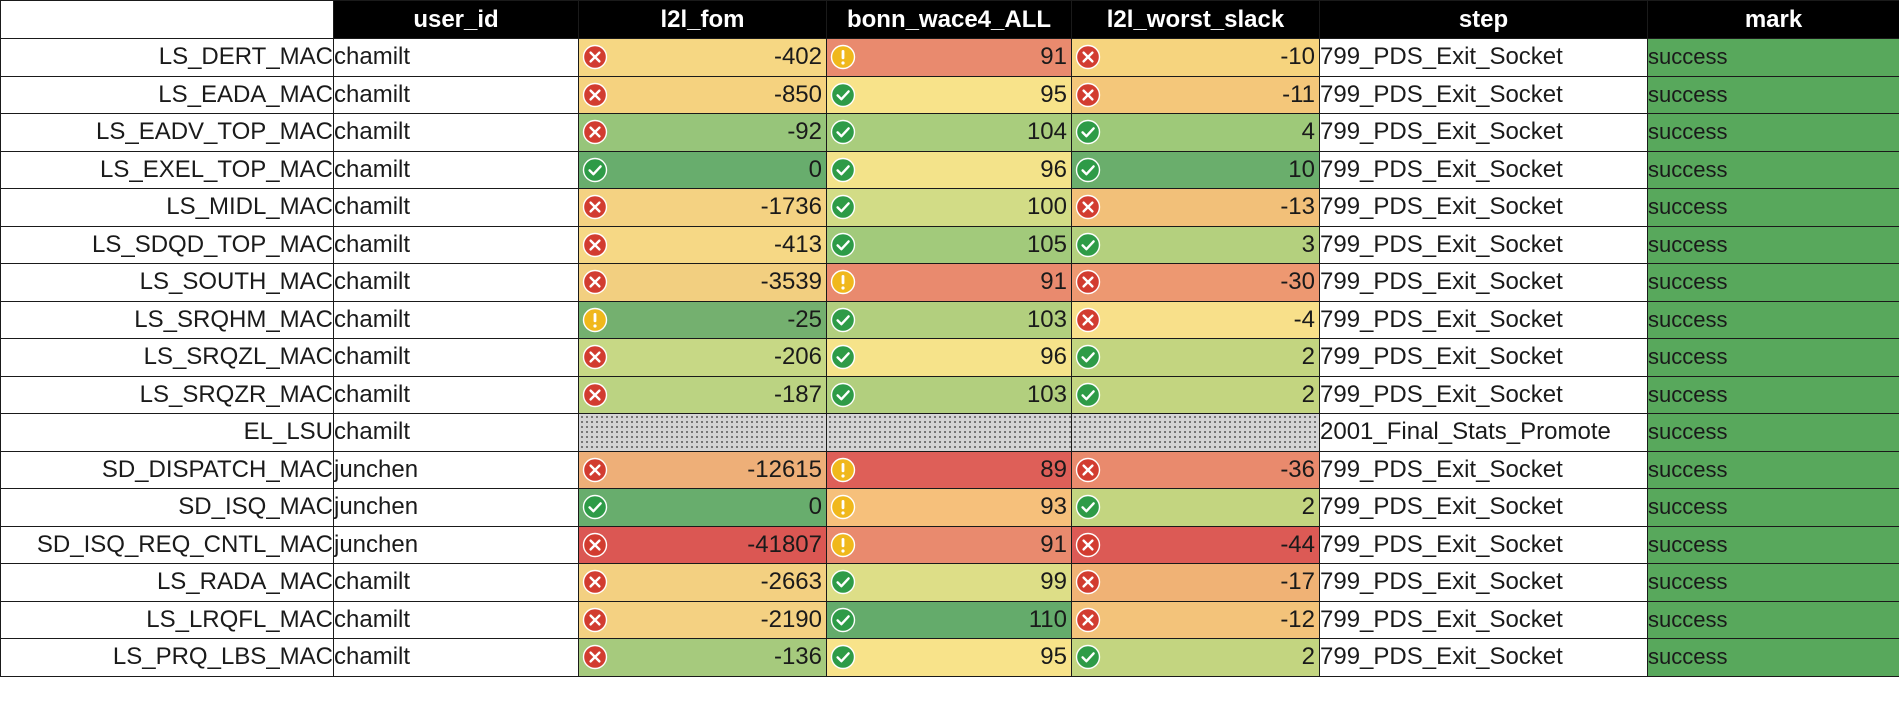 This screenshot has width=1899, height=712. What do you see at coordinates (167, 394) in the screenshot?
I see `module-cell: LS_SRQZR_MAC` at bounding box center [167, 394].